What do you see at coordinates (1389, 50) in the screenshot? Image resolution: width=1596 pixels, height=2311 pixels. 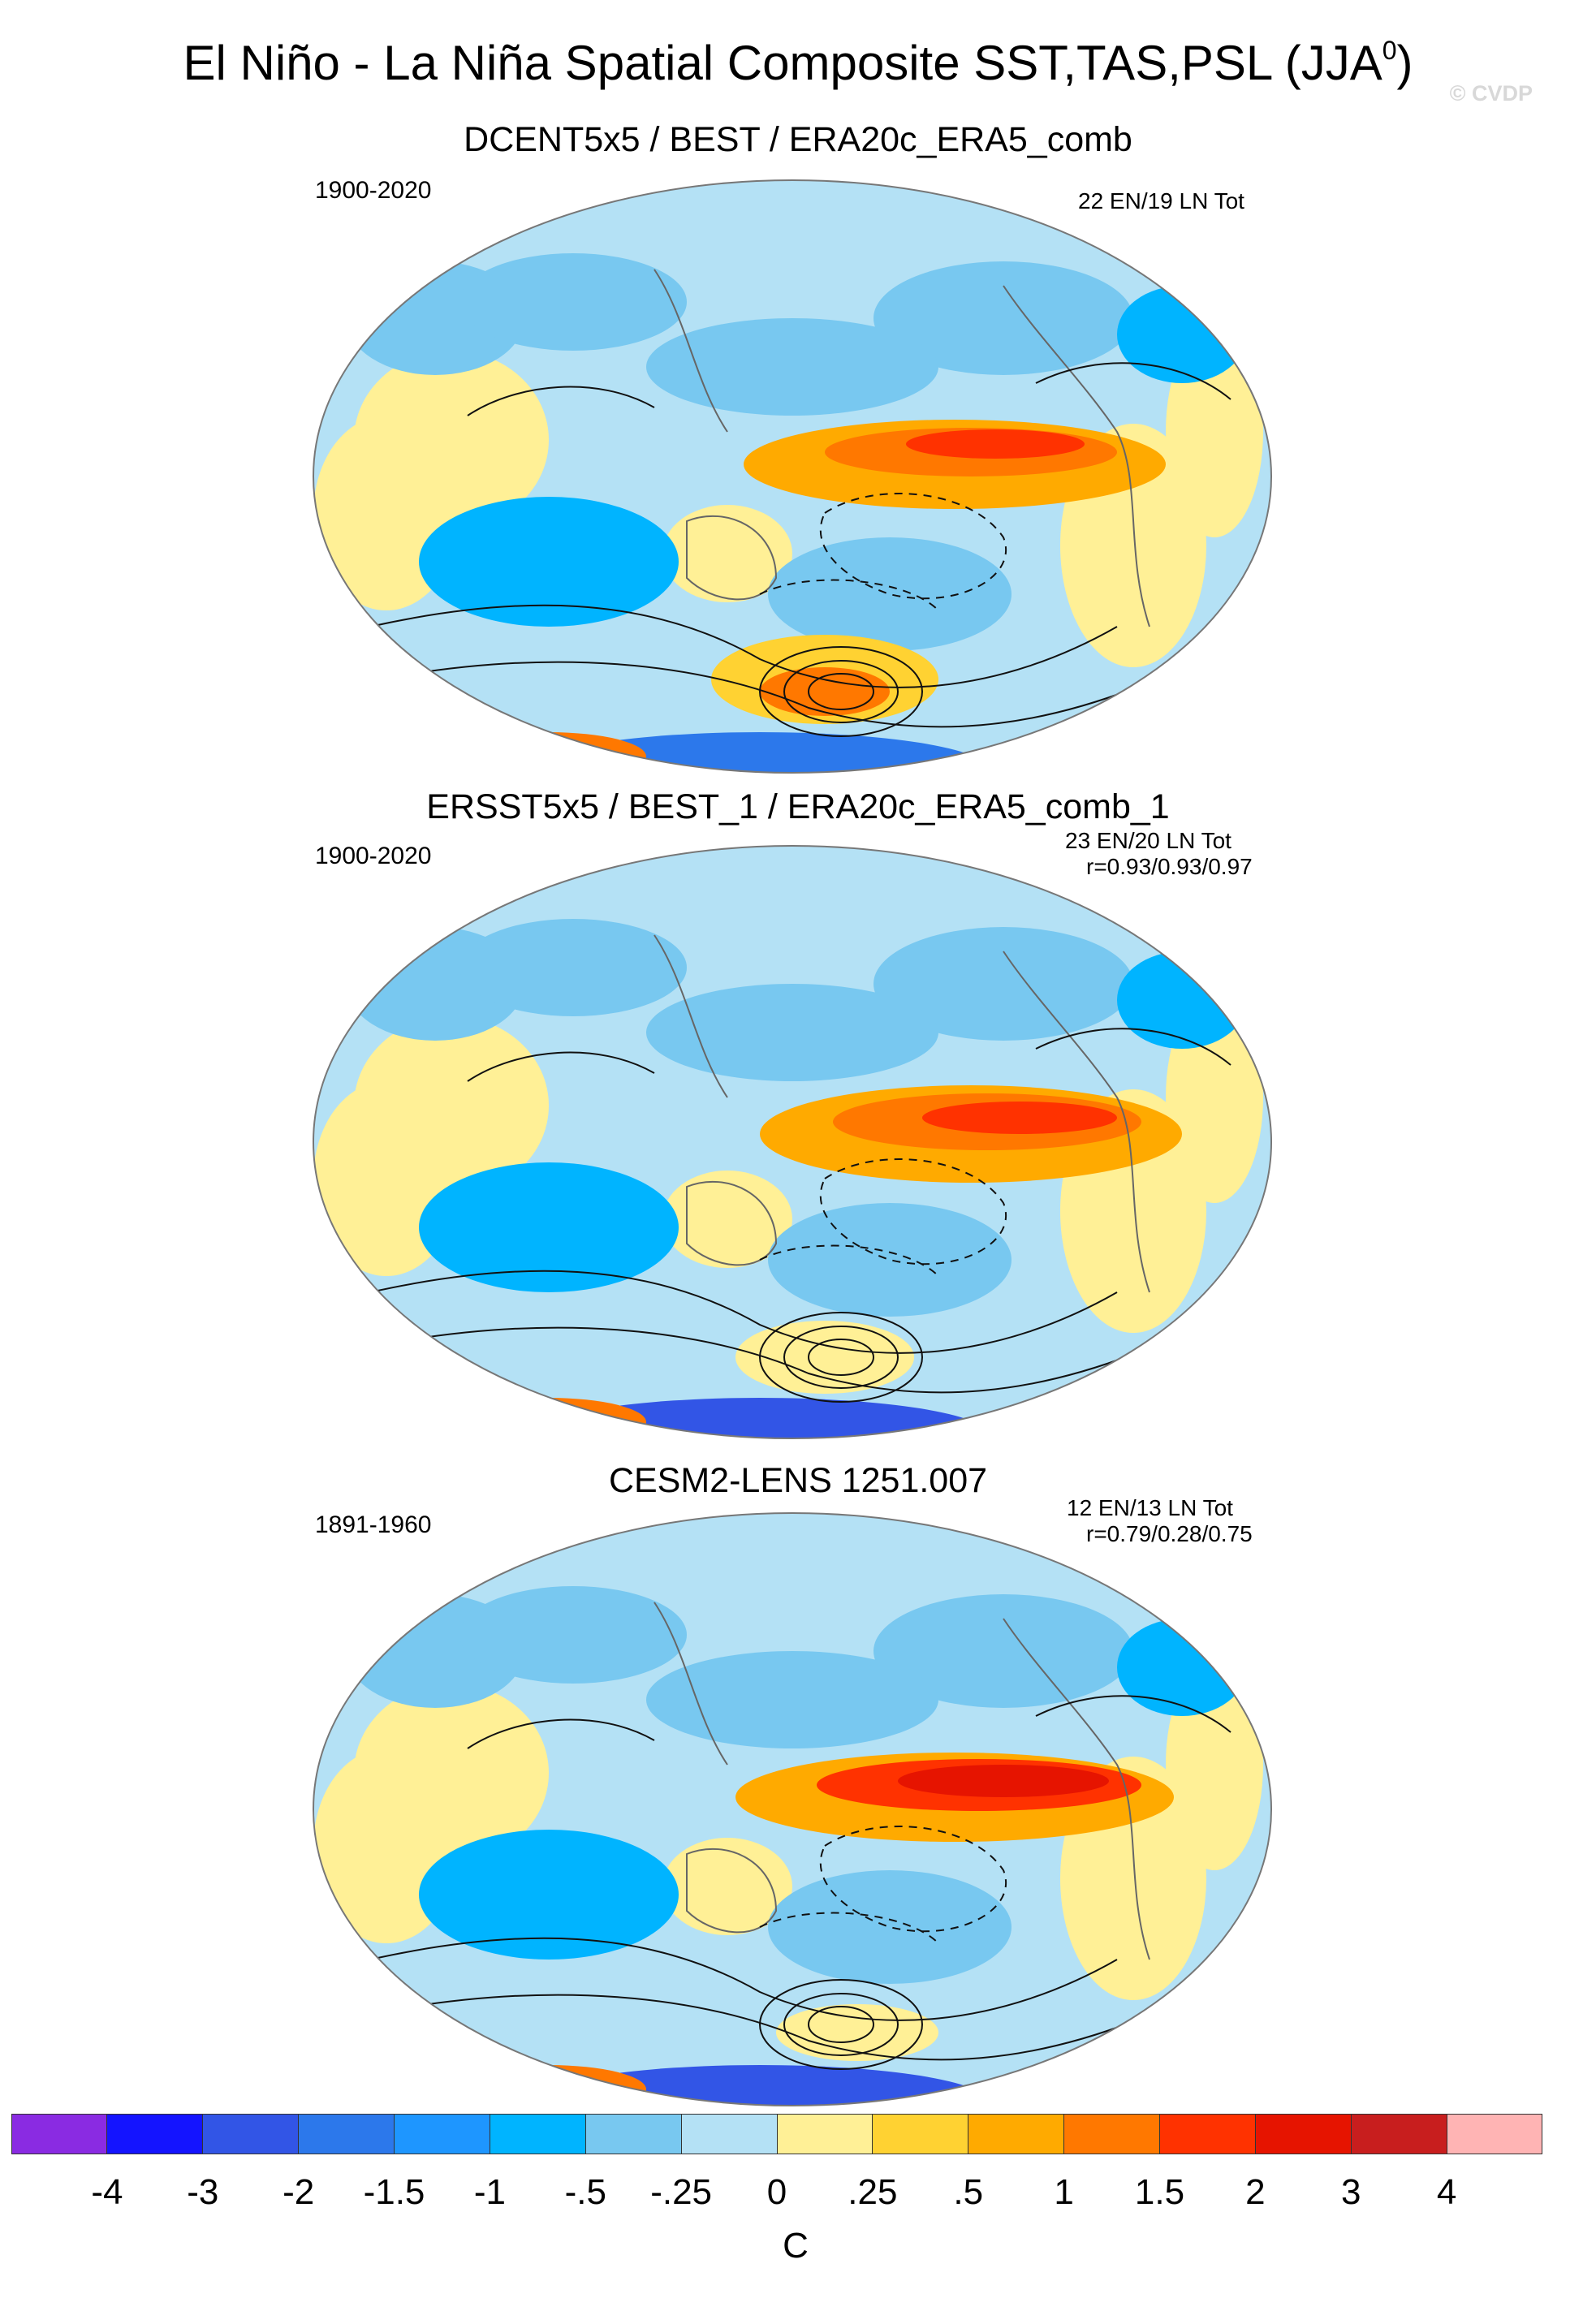 I see `figure-title-superscript: 0` at bounding box center [1389, 50].